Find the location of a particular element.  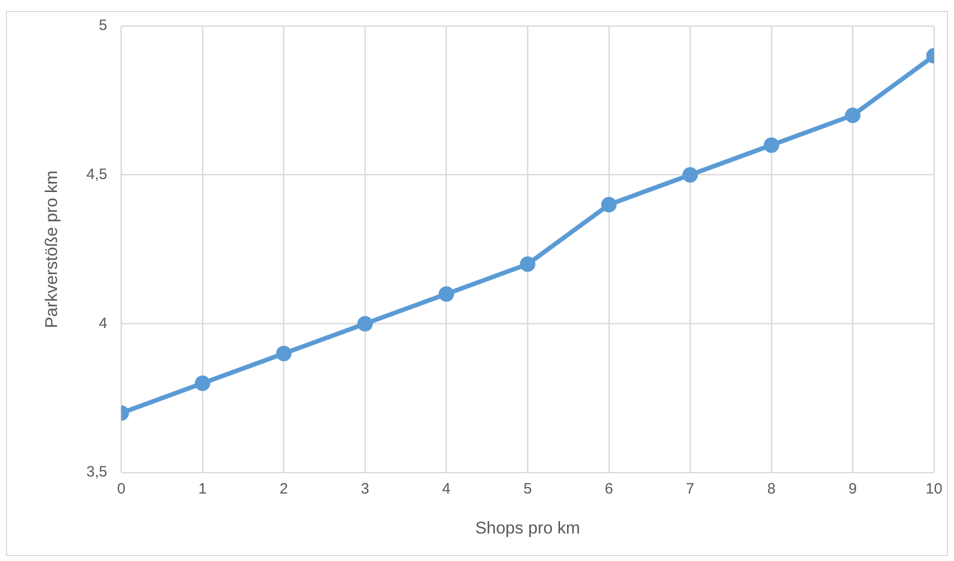

x-tick-label: 4 is located at coordinates (446, 489).